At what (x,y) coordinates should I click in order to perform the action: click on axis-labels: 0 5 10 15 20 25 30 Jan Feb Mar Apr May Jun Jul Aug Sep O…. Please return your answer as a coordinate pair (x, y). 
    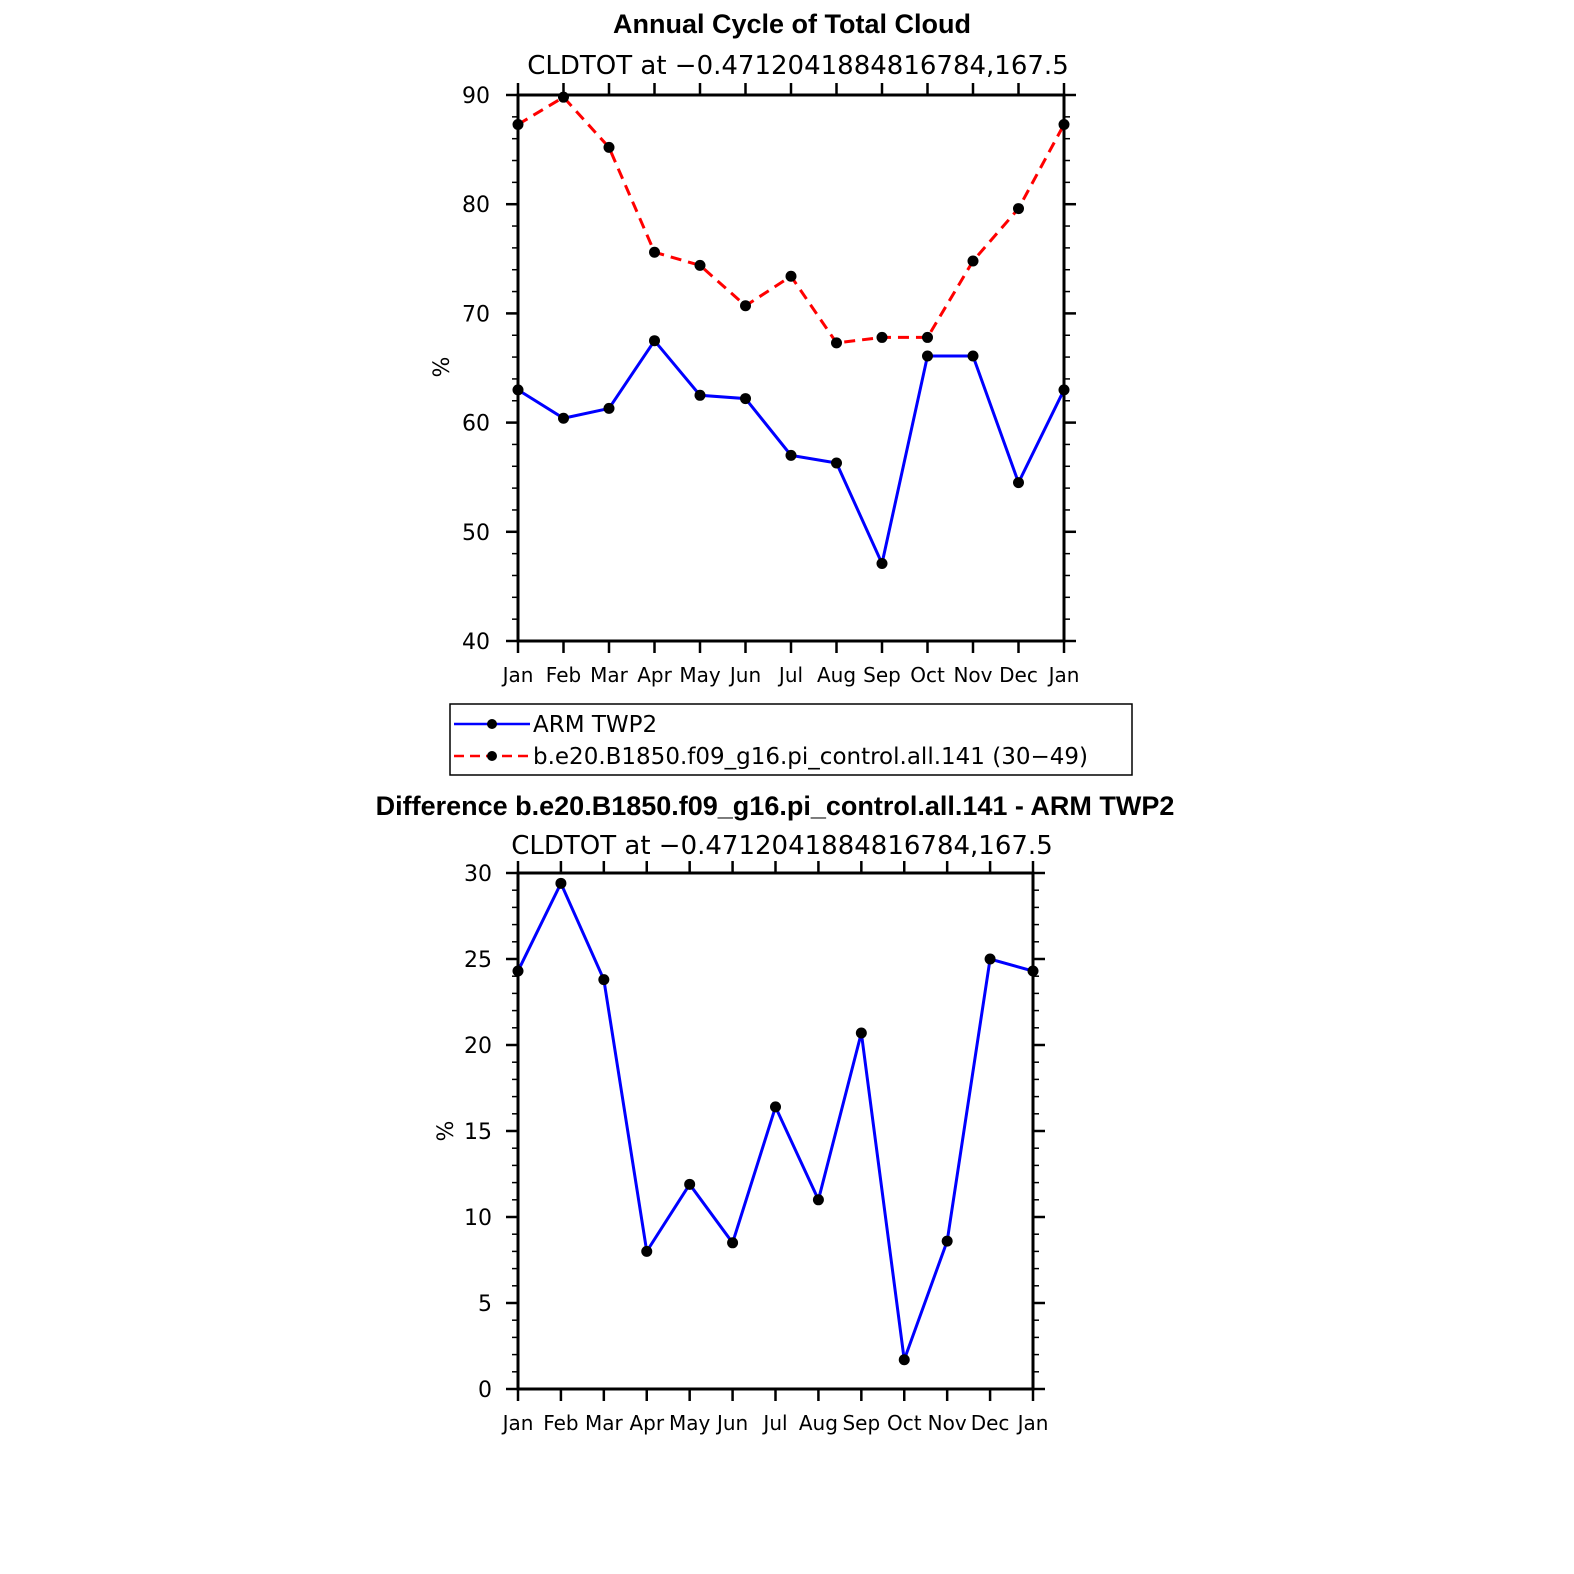
    Looking at the image, I should click on (756, 1148).